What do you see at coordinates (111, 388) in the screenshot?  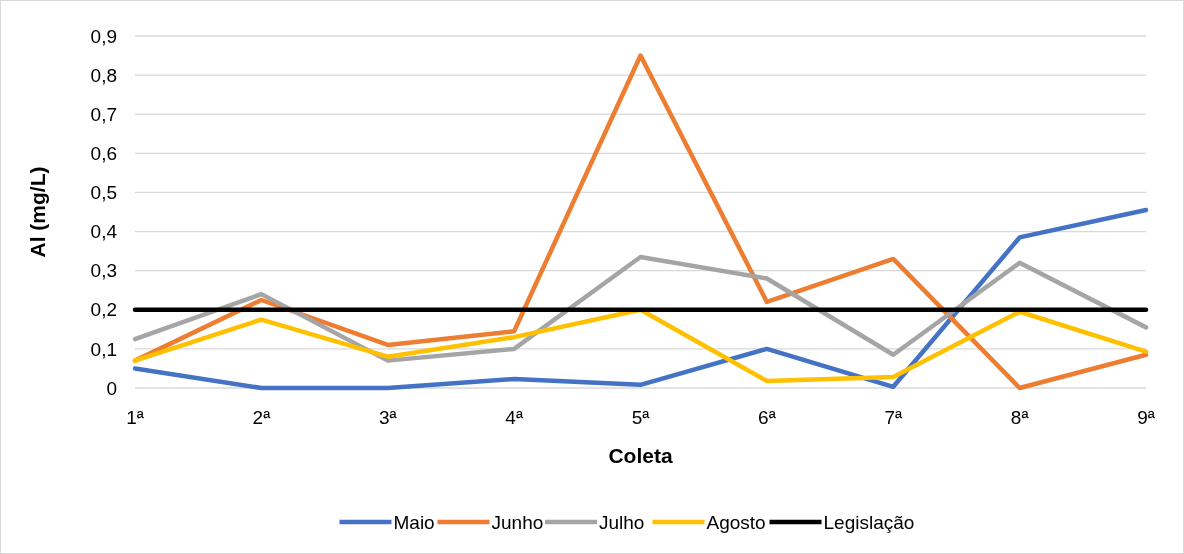 I see `y-tick-label: 0` at bounding box center [111, 388].